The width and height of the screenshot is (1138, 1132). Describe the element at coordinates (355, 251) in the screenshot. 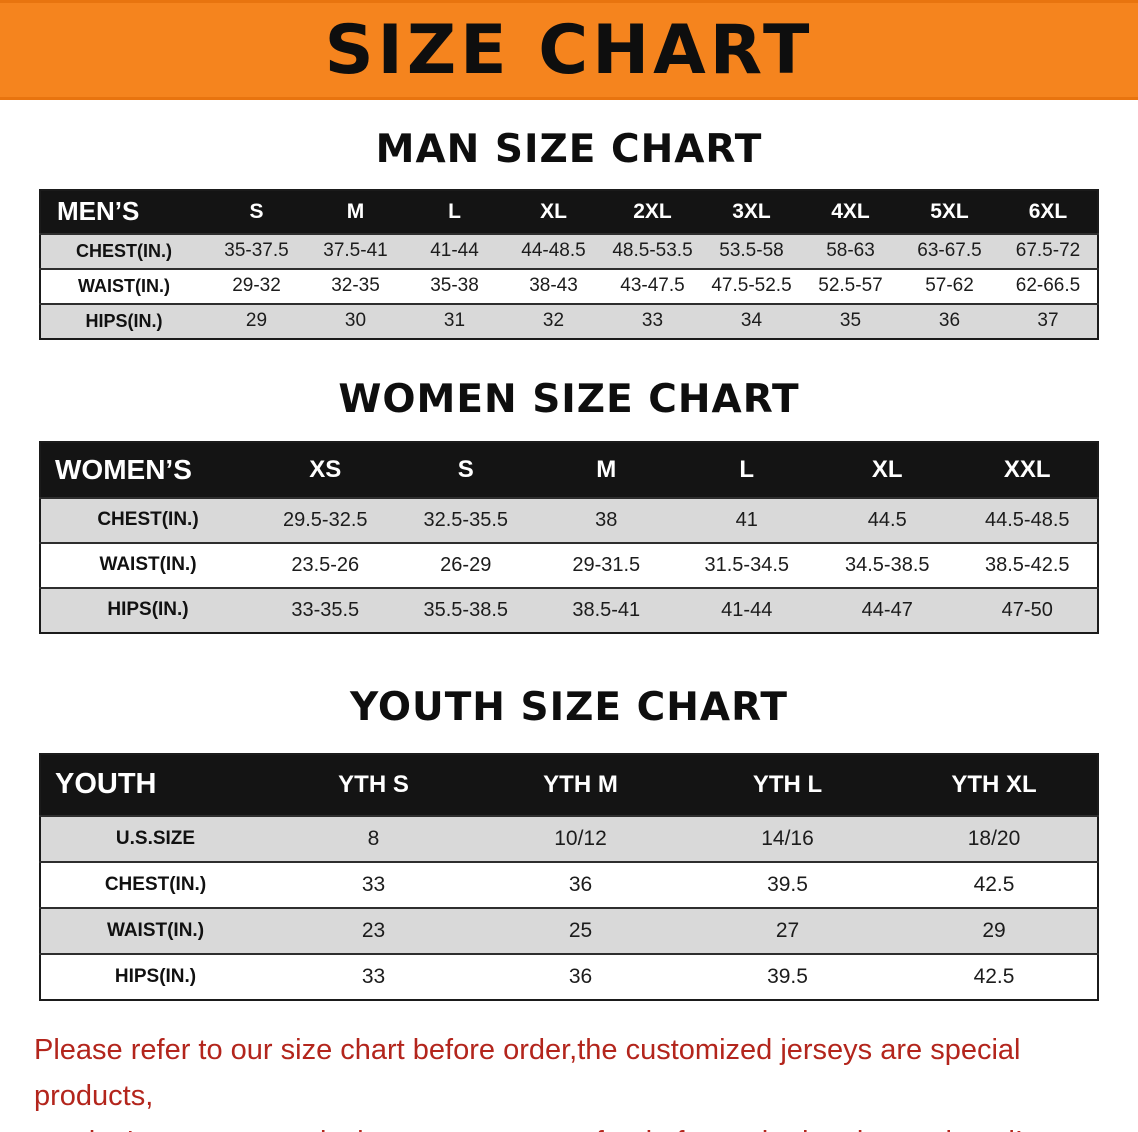

I see `value-cell: 37.5-41` at that location.